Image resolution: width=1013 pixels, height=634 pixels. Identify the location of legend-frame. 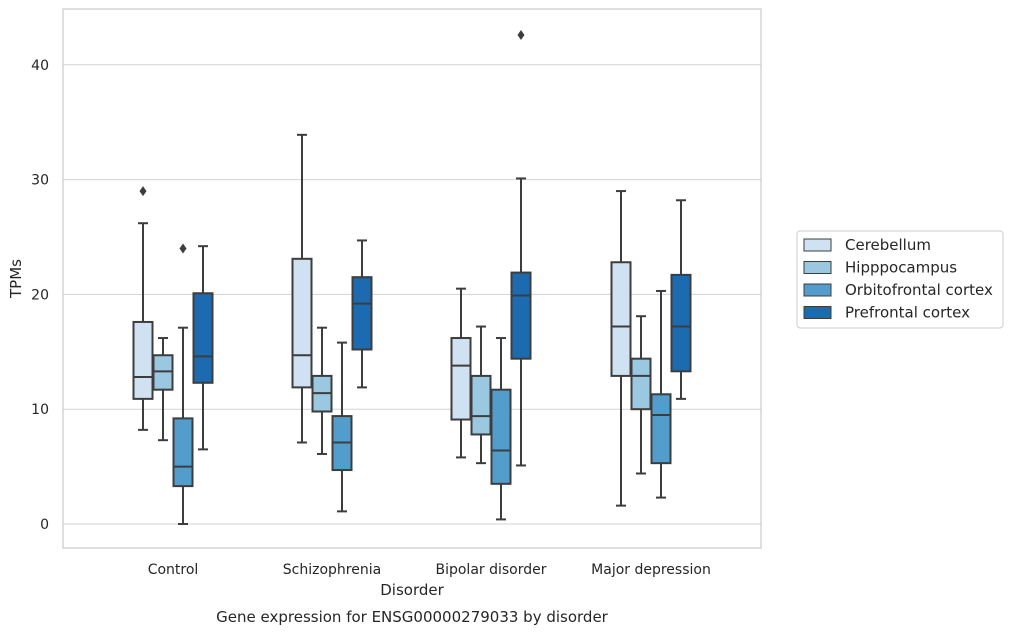
(900, 279).